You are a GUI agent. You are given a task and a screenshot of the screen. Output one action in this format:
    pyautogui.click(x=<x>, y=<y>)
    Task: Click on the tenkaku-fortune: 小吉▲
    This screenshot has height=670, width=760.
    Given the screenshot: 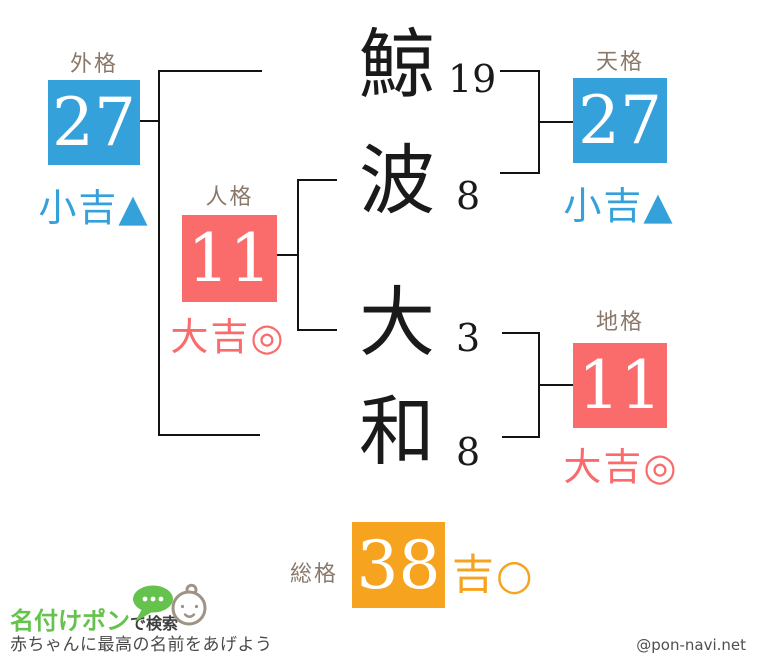 What is the action you would take?
    pyautogui.click(x=619, y=206)
    